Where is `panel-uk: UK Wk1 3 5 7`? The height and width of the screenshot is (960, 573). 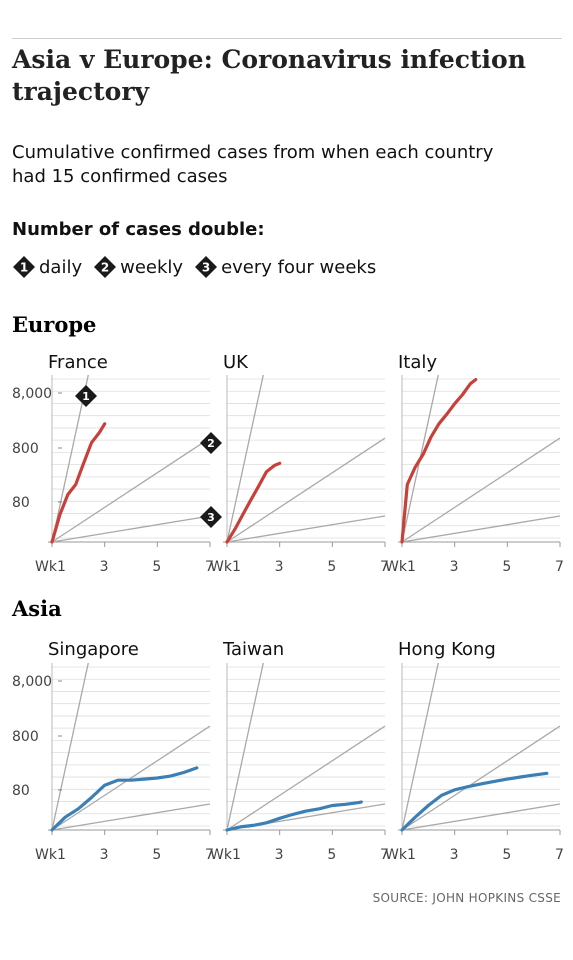 panel-uk: UK Wk1 3 5 7 is located at coordinates (299, 463).